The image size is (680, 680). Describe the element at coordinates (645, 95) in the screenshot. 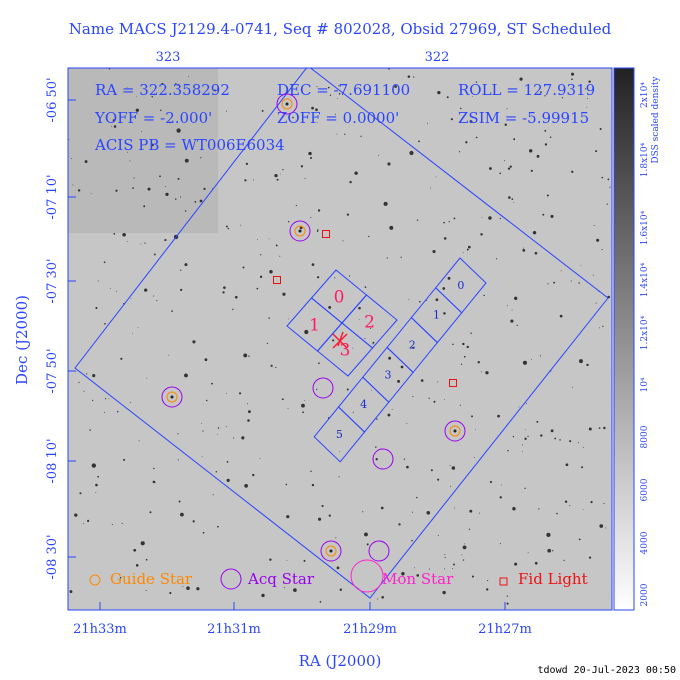

I see `colorbar-label: 2x10⁴` at that location.